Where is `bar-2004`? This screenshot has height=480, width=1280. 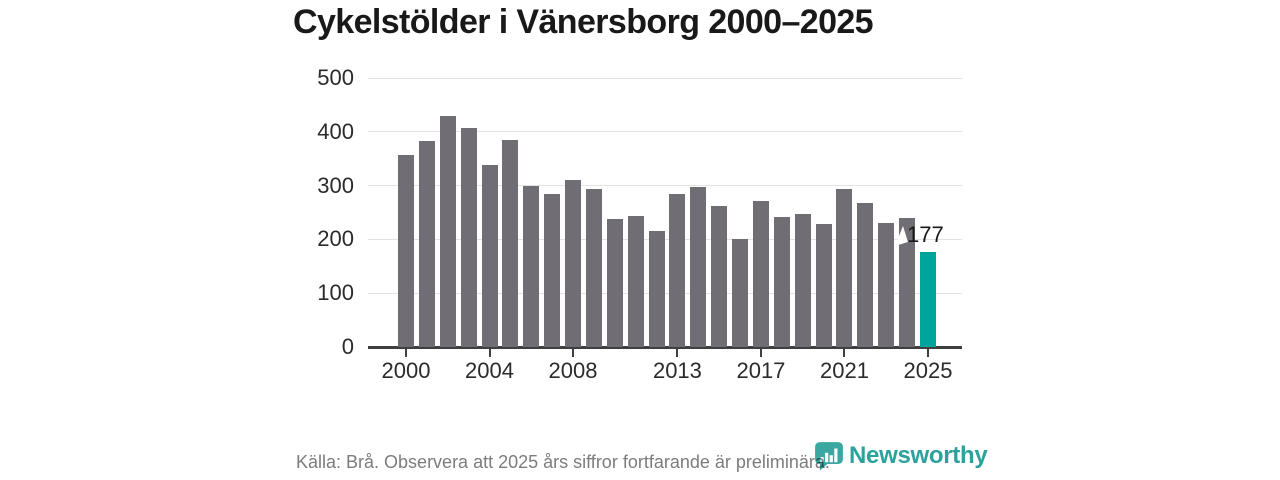 bar-2004 is located at coordinates (489, 256).